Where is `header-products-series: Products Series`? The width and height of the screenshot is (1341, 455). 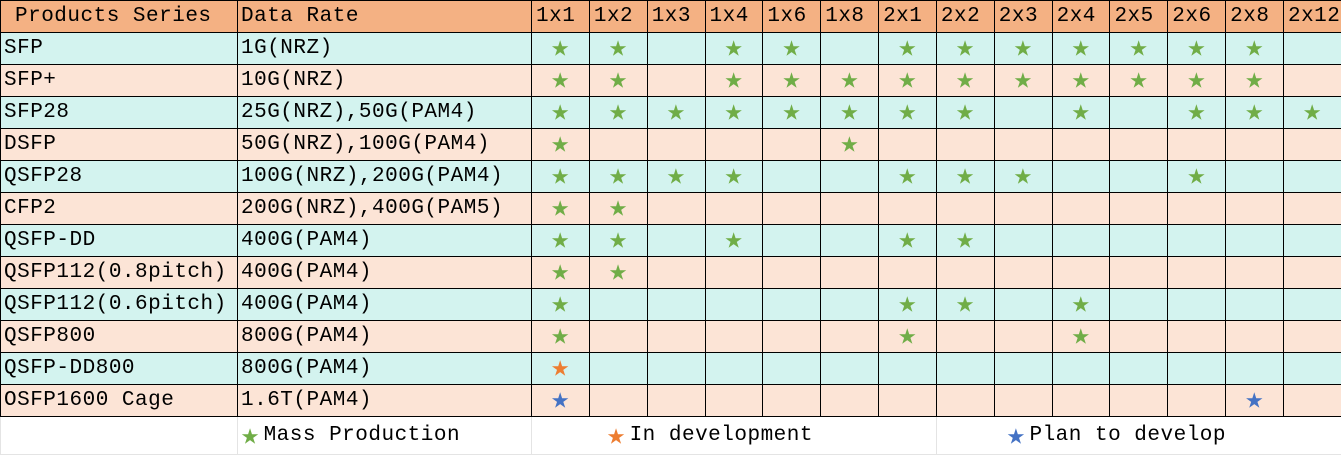
header-products-series: Products Series is located at coordinates (119, 17).